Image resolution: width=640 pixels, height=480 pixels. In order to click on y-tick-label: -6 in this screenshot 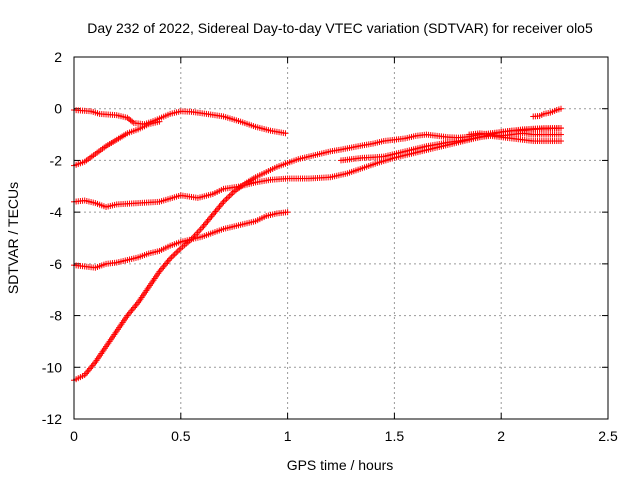, I will do `click(56, 264)`.